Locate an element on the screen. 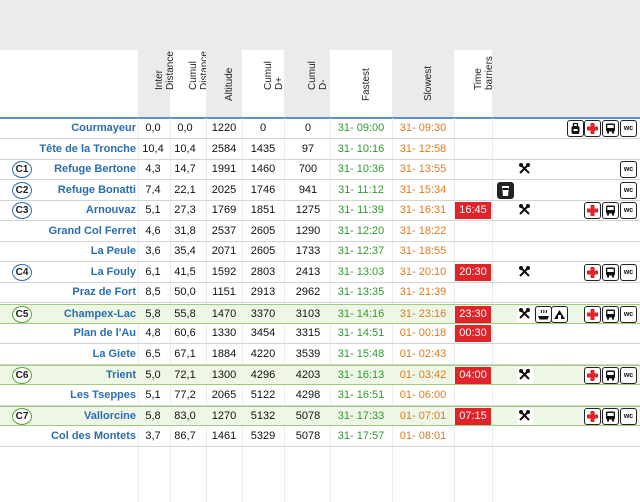 The width and height of the screenshot is (640, 502). cumul-dplus: 5329 is located at coordinates (263, 435).